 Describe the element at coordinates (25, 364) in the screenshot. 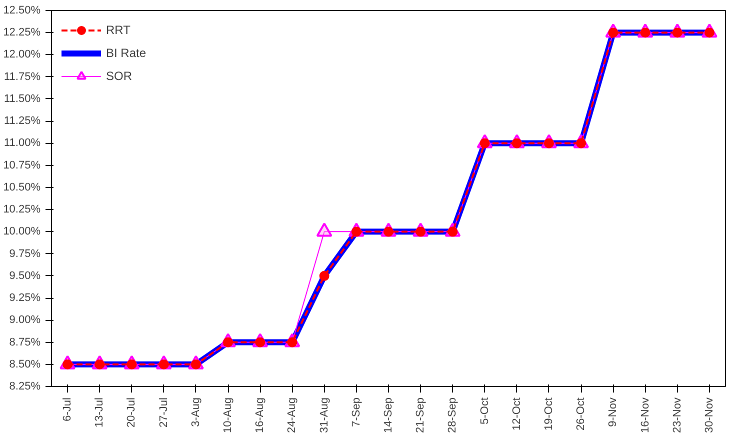

I see `y-tick-label: 8.50%` at that location.